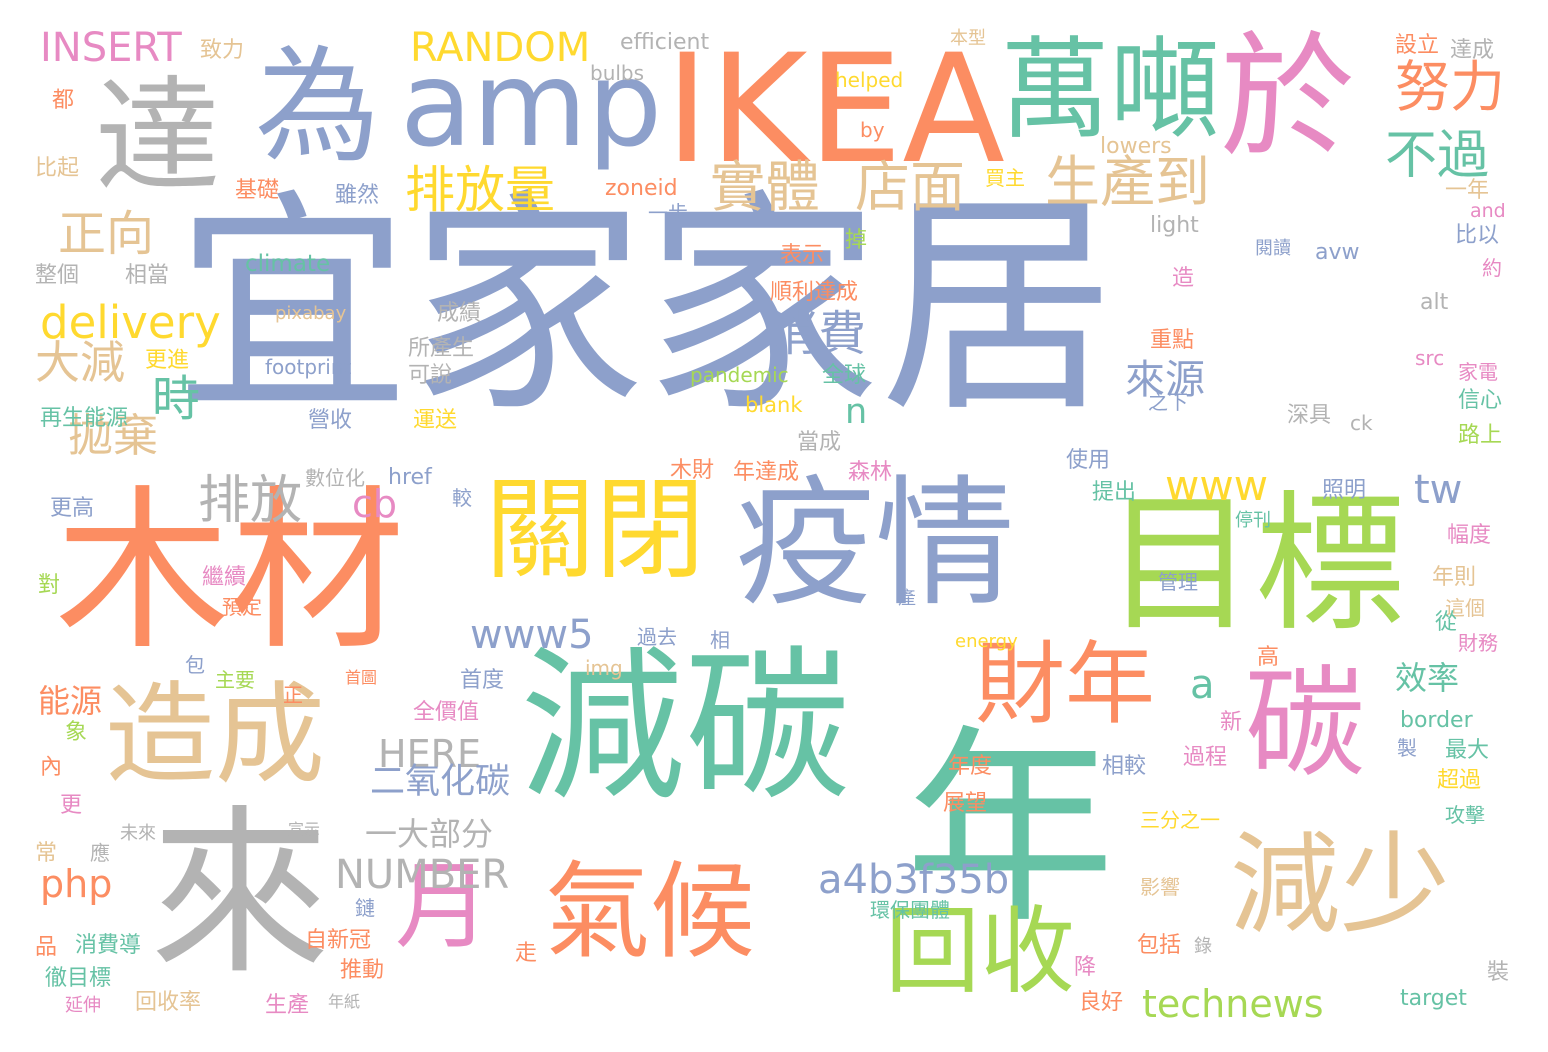 This screenshot has height=1052, width=1548. What do you see at coordinates (46, 853) in the screenshot?
I see `word-153: 常` at bounding box center [46, 853].